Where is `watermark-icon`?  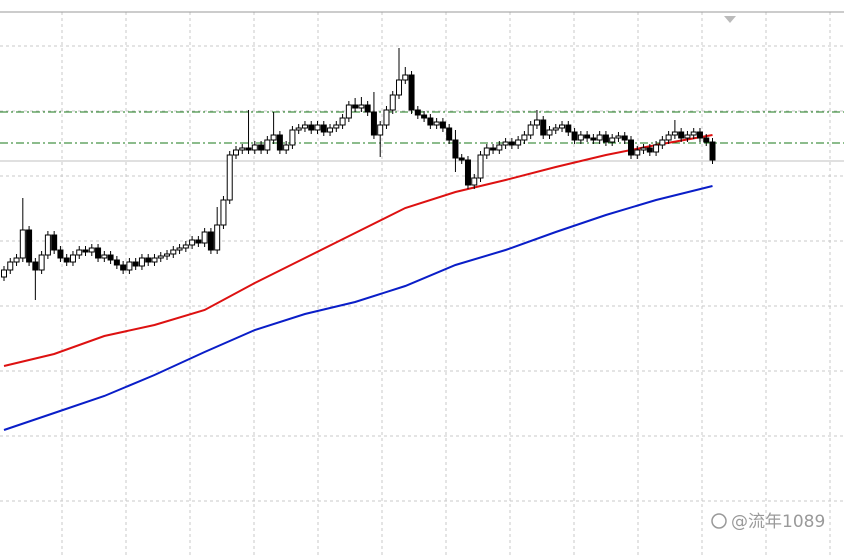 watermark-icon is located at coordinates (719, 521).